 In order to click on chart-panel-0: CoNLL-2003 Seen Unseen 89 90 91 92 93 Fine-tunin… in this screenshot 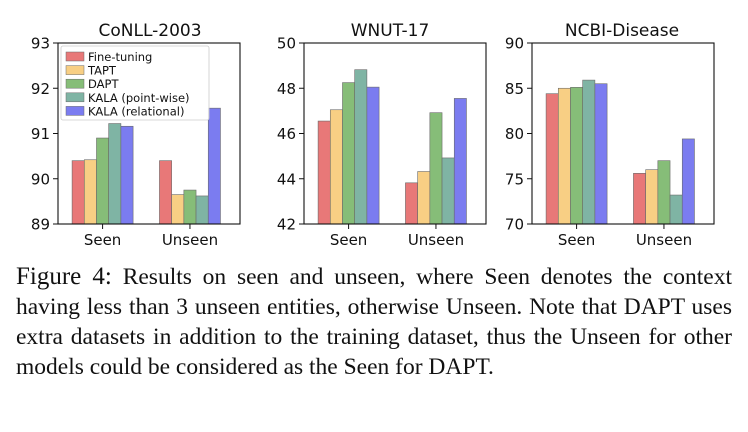, I will do `click(136, 135)`.